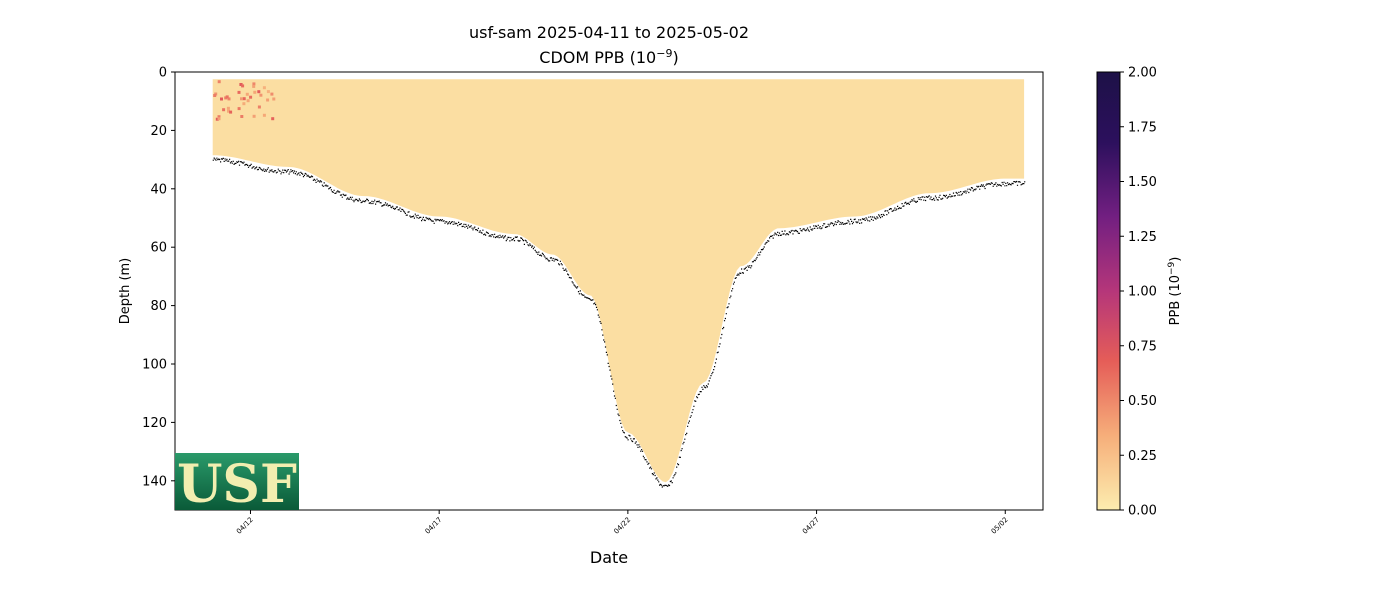 The image size is (1400, 600). What do you see at coordinates (158, 131) in the screenshot?
I see `y-tick-label: 20` at bounding box center [158, 131].